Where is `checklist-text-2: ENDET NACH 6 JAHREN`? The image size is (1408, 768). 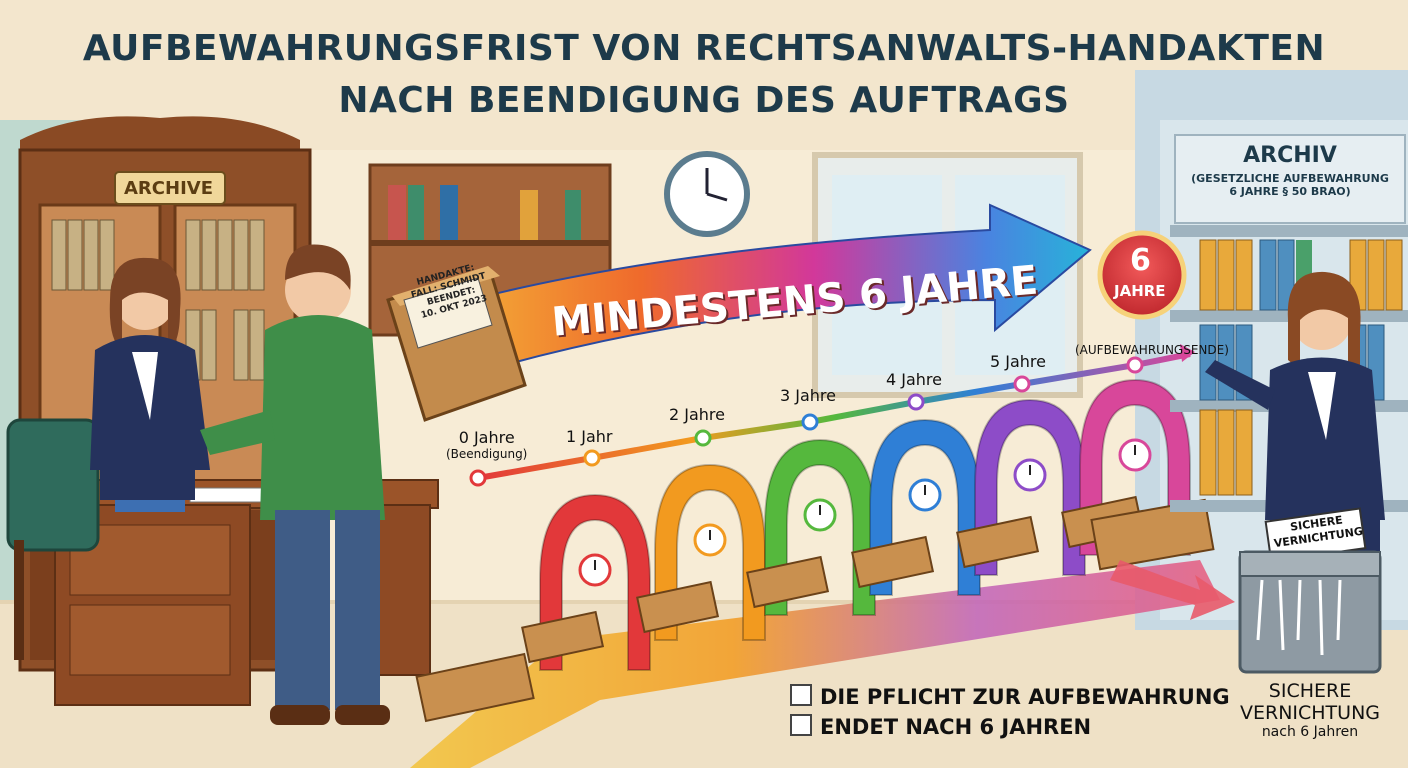
checklist-text-2: ENDET NACH 6 JAHREN is located at coordinates (956, 727).